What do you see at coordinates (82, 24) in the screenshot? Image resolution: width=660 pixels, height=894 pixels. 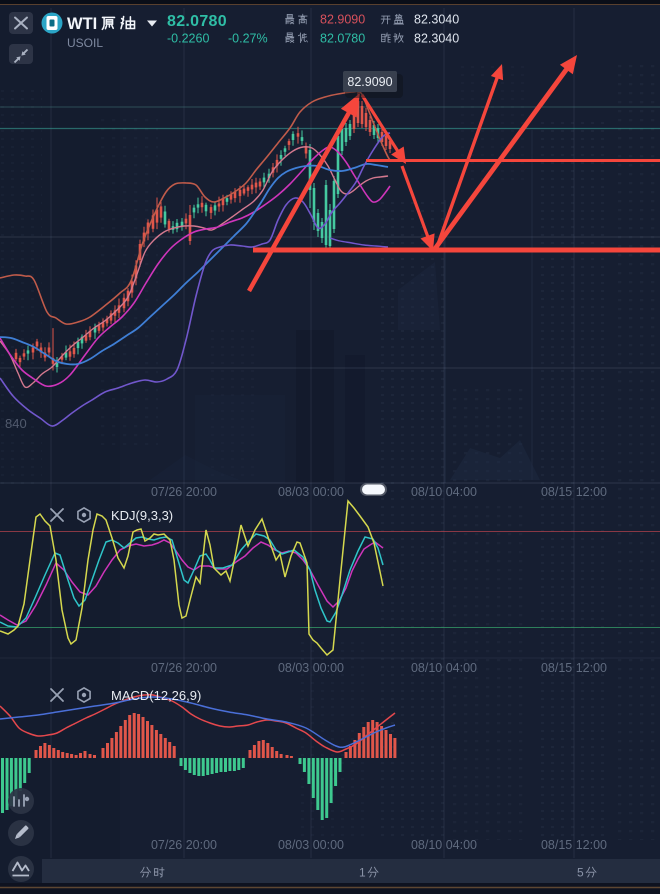 I see `svg-text: WTI` at bounding box center [82, 24].